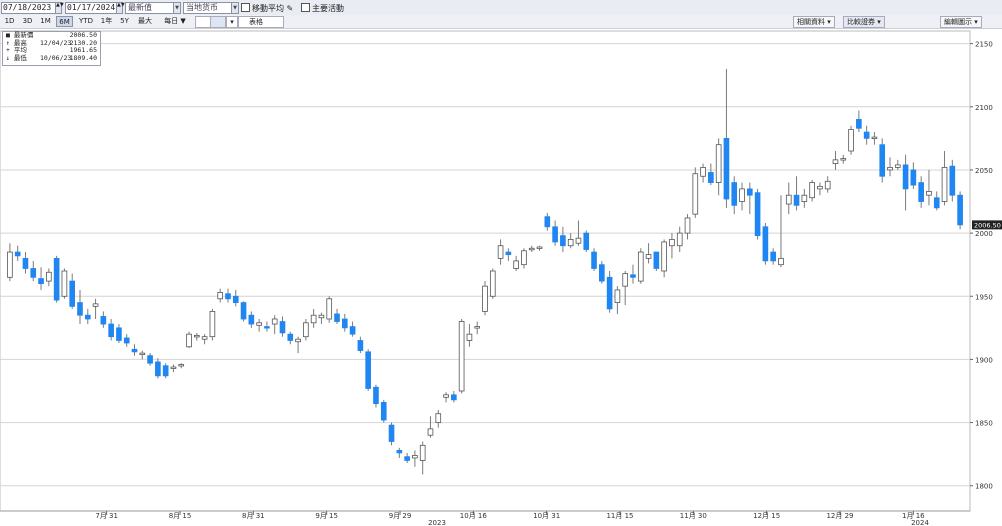 Image resolution: width=1002 pixels, height=526 pixels. What do you see at coordinates (984, 45) in the screenshot?
I see `y-tick-label: 2150` at bounding box center [984, 45].